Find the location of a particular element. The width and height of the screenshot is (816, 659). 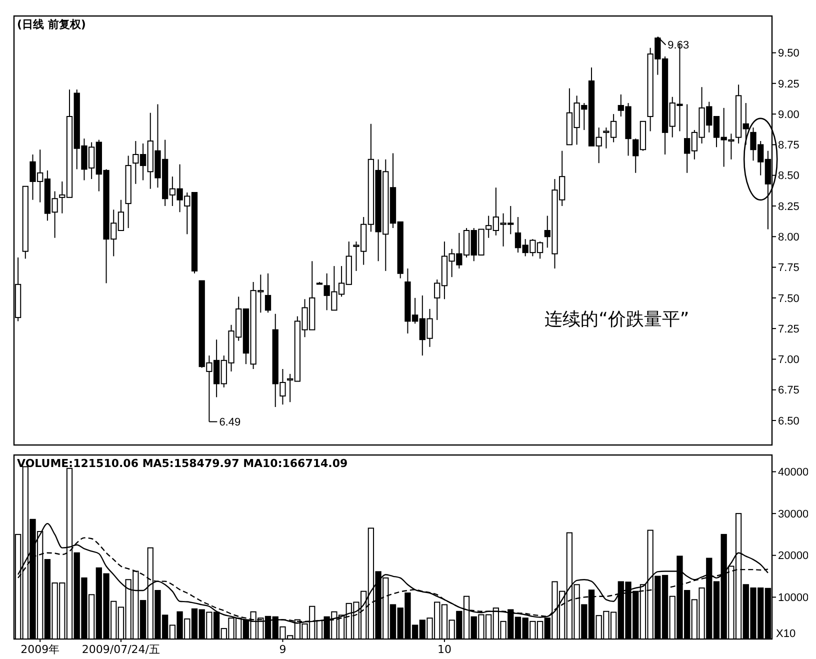

y-tick-label: 8.50 is located at coordinates (789, 176).